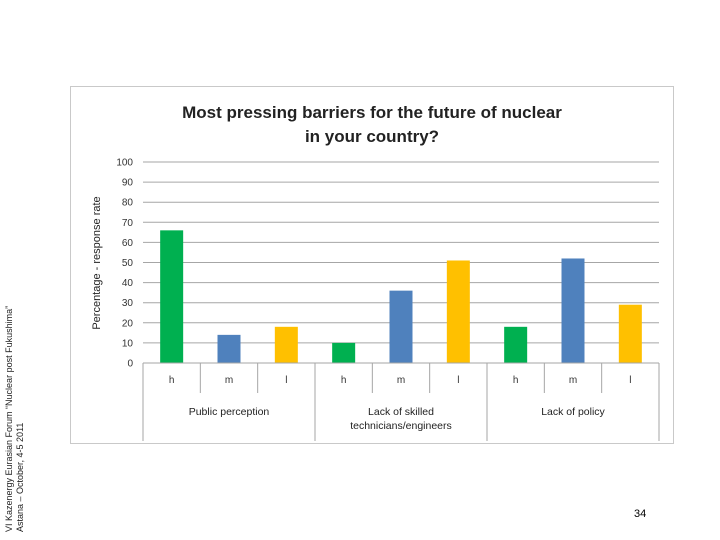 The height and width of the screenshot is (540, 720). Describe the element at coordinates (128, 303) in the screenshot. I see `y-tick-label: 30` at that location.